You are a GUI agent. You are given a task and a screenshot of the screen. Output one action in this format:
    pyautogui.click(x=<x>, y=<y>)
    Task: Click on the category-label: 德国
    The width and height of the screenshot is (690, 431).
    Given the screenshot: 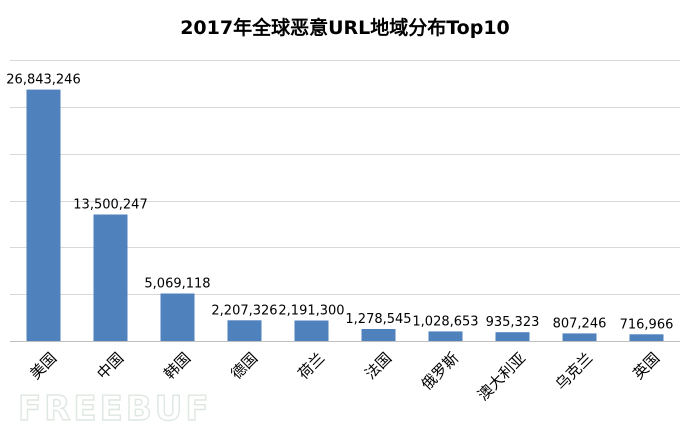 What is the action you would take?
    pyautogui.click(x=244, y=366)
    